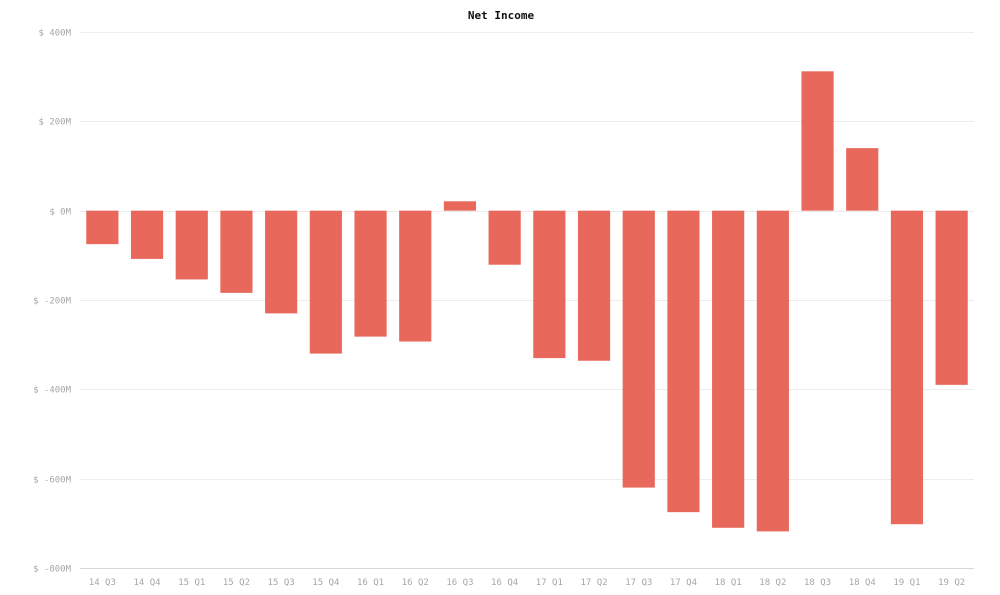  Describe the element at coordinates (60, 213) in the screenshot. I see `y-tick-label: $ 0M` at that location.